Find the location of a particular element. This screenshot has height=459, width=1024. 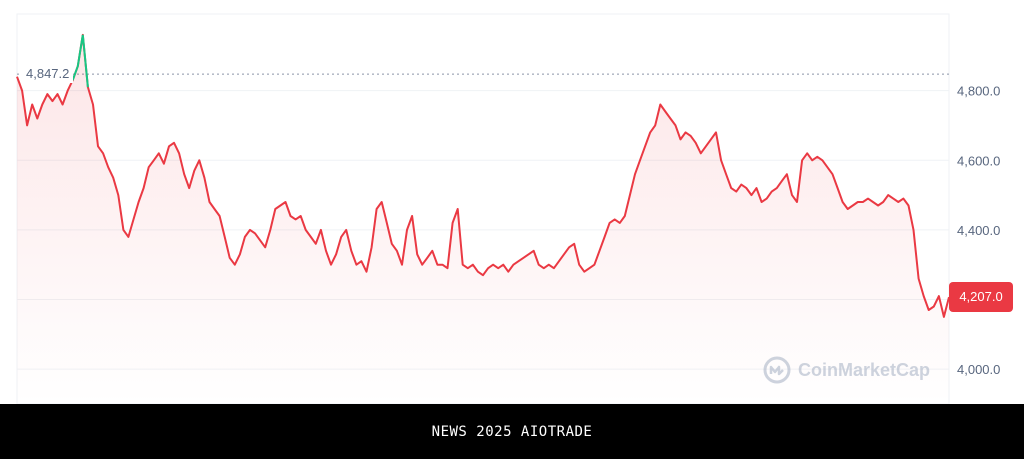

footer-text: NEWS 2025 AIOTRADE is located at coordinates (512, 431).